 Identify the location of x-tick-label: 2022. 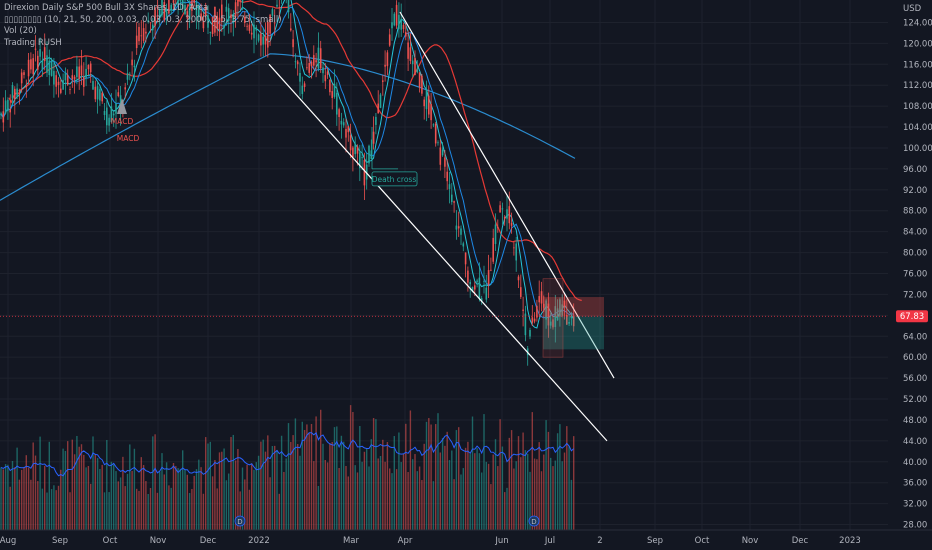
(259, 541).